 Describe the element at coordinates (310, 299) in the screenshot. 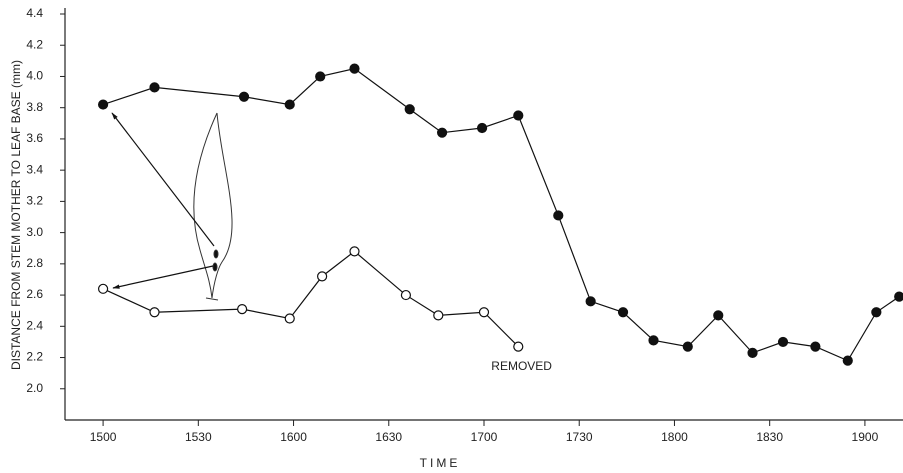

I see `series-line` at that location.